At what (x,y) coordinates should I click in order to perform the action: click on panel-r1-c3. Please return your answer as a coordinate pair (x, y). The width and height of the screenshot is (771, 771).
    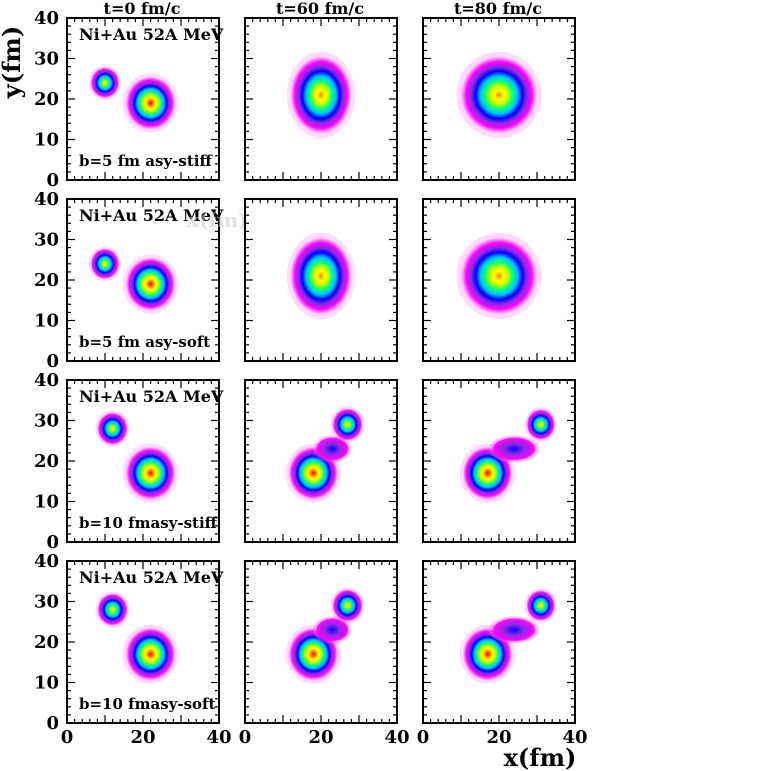
    Looking at the image, I should click on (499, 99).